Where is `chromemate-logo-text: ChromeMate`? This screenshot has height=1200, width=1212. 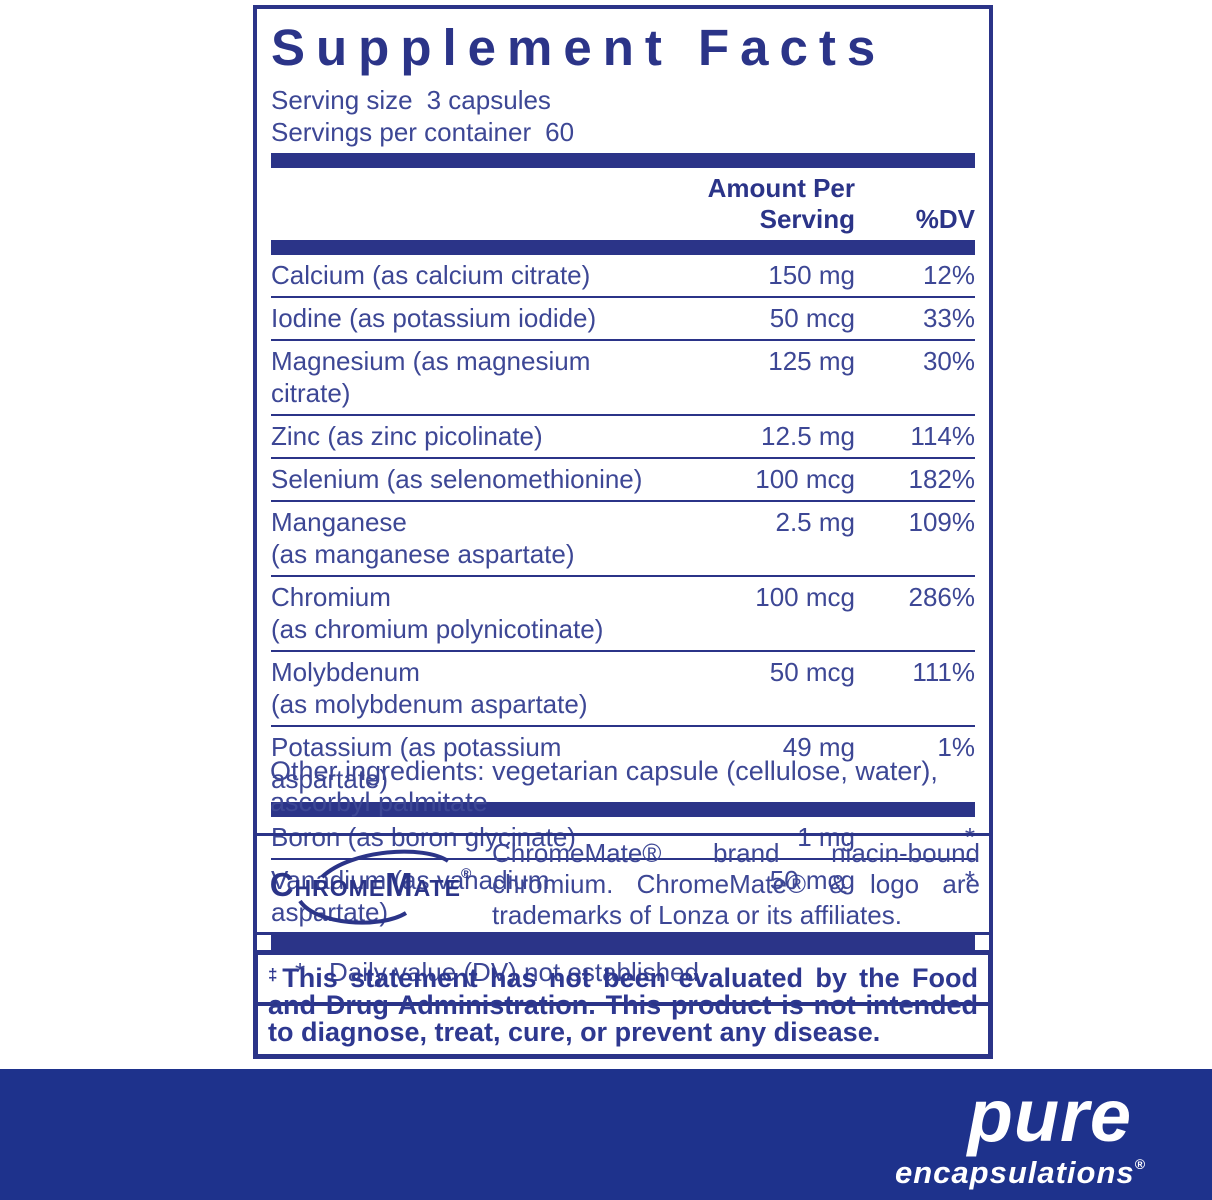 chromemate-logo-text: ChromeMate is located at coordinates (365, 884).